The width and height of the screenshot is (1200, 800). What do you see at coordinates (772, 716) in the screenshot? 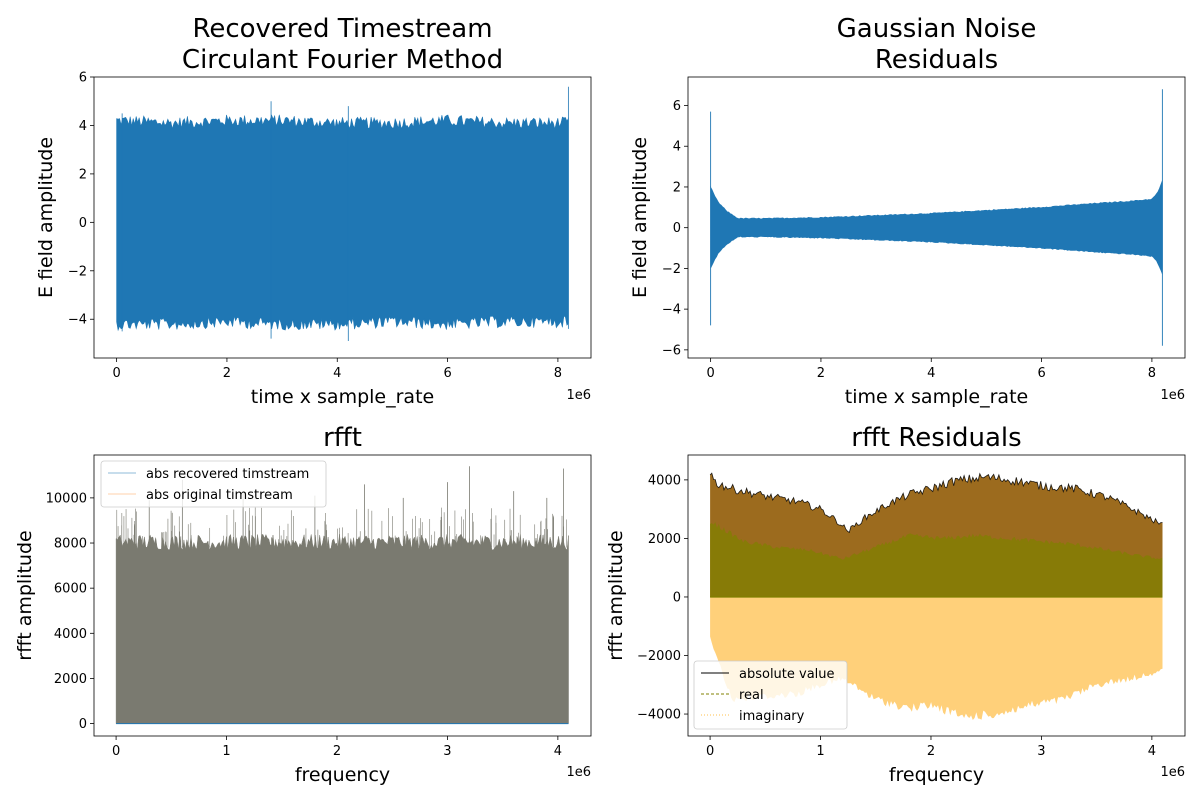
I see `legend-label-imaginary: imaginary` at bounding box center [772, 716].